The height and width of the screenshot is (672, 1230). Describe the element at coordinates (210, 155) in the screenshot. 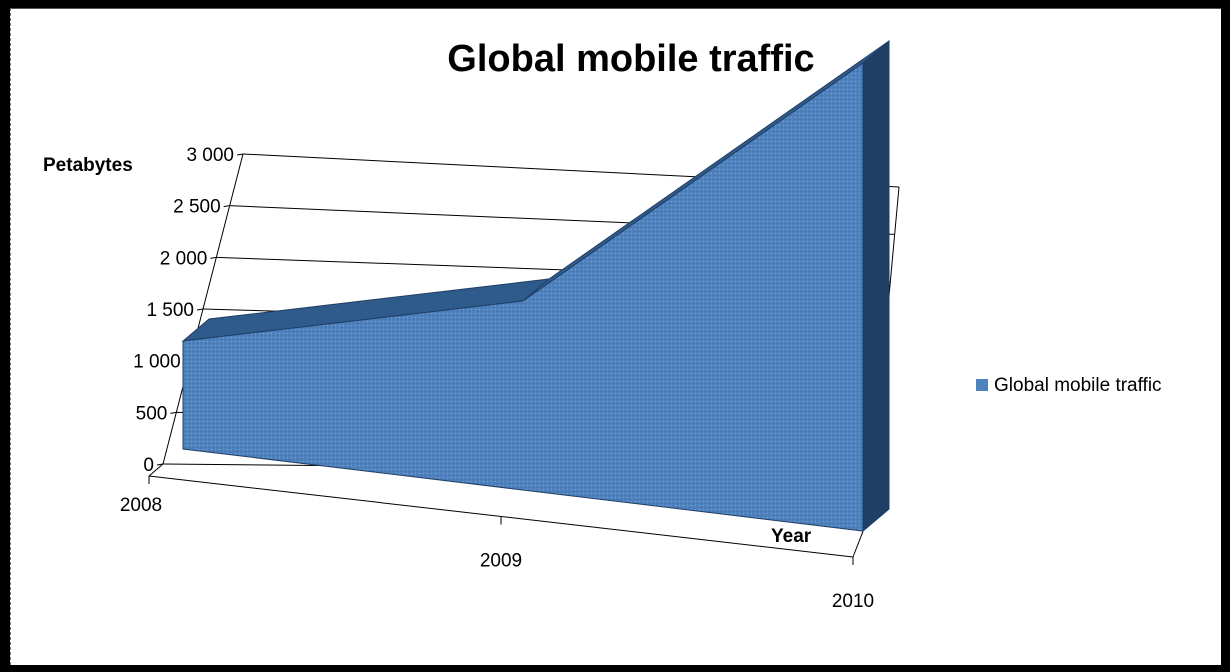

I see `y-tick-label: 3 000` at that location.